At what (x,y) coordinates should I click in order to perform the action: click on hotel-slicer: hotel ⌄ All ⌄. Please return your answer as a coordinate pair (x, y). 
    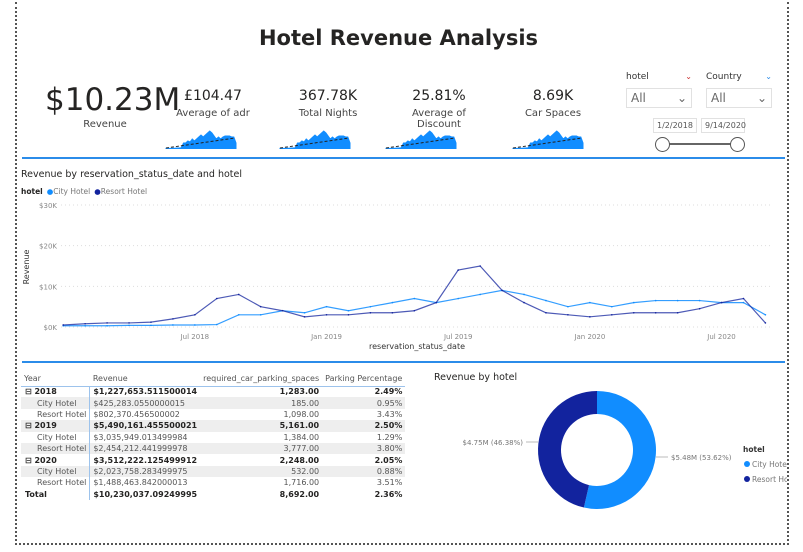
    Looking at the image, I should click on (659, 90).